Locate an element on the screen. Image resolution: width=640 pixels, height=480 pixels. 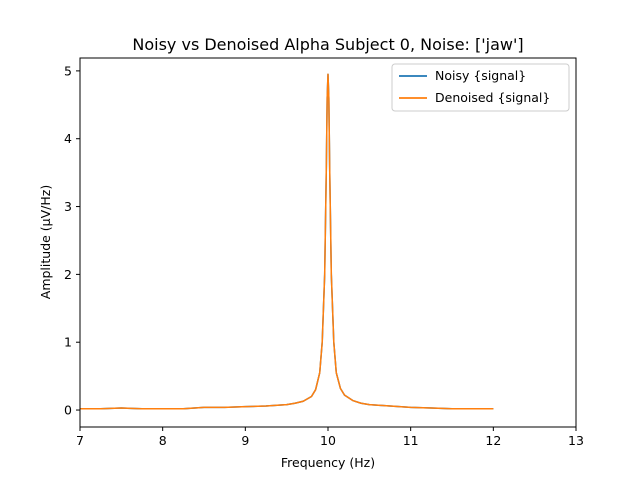
x-tick-label: 10 is located at coordinates (328, 440).